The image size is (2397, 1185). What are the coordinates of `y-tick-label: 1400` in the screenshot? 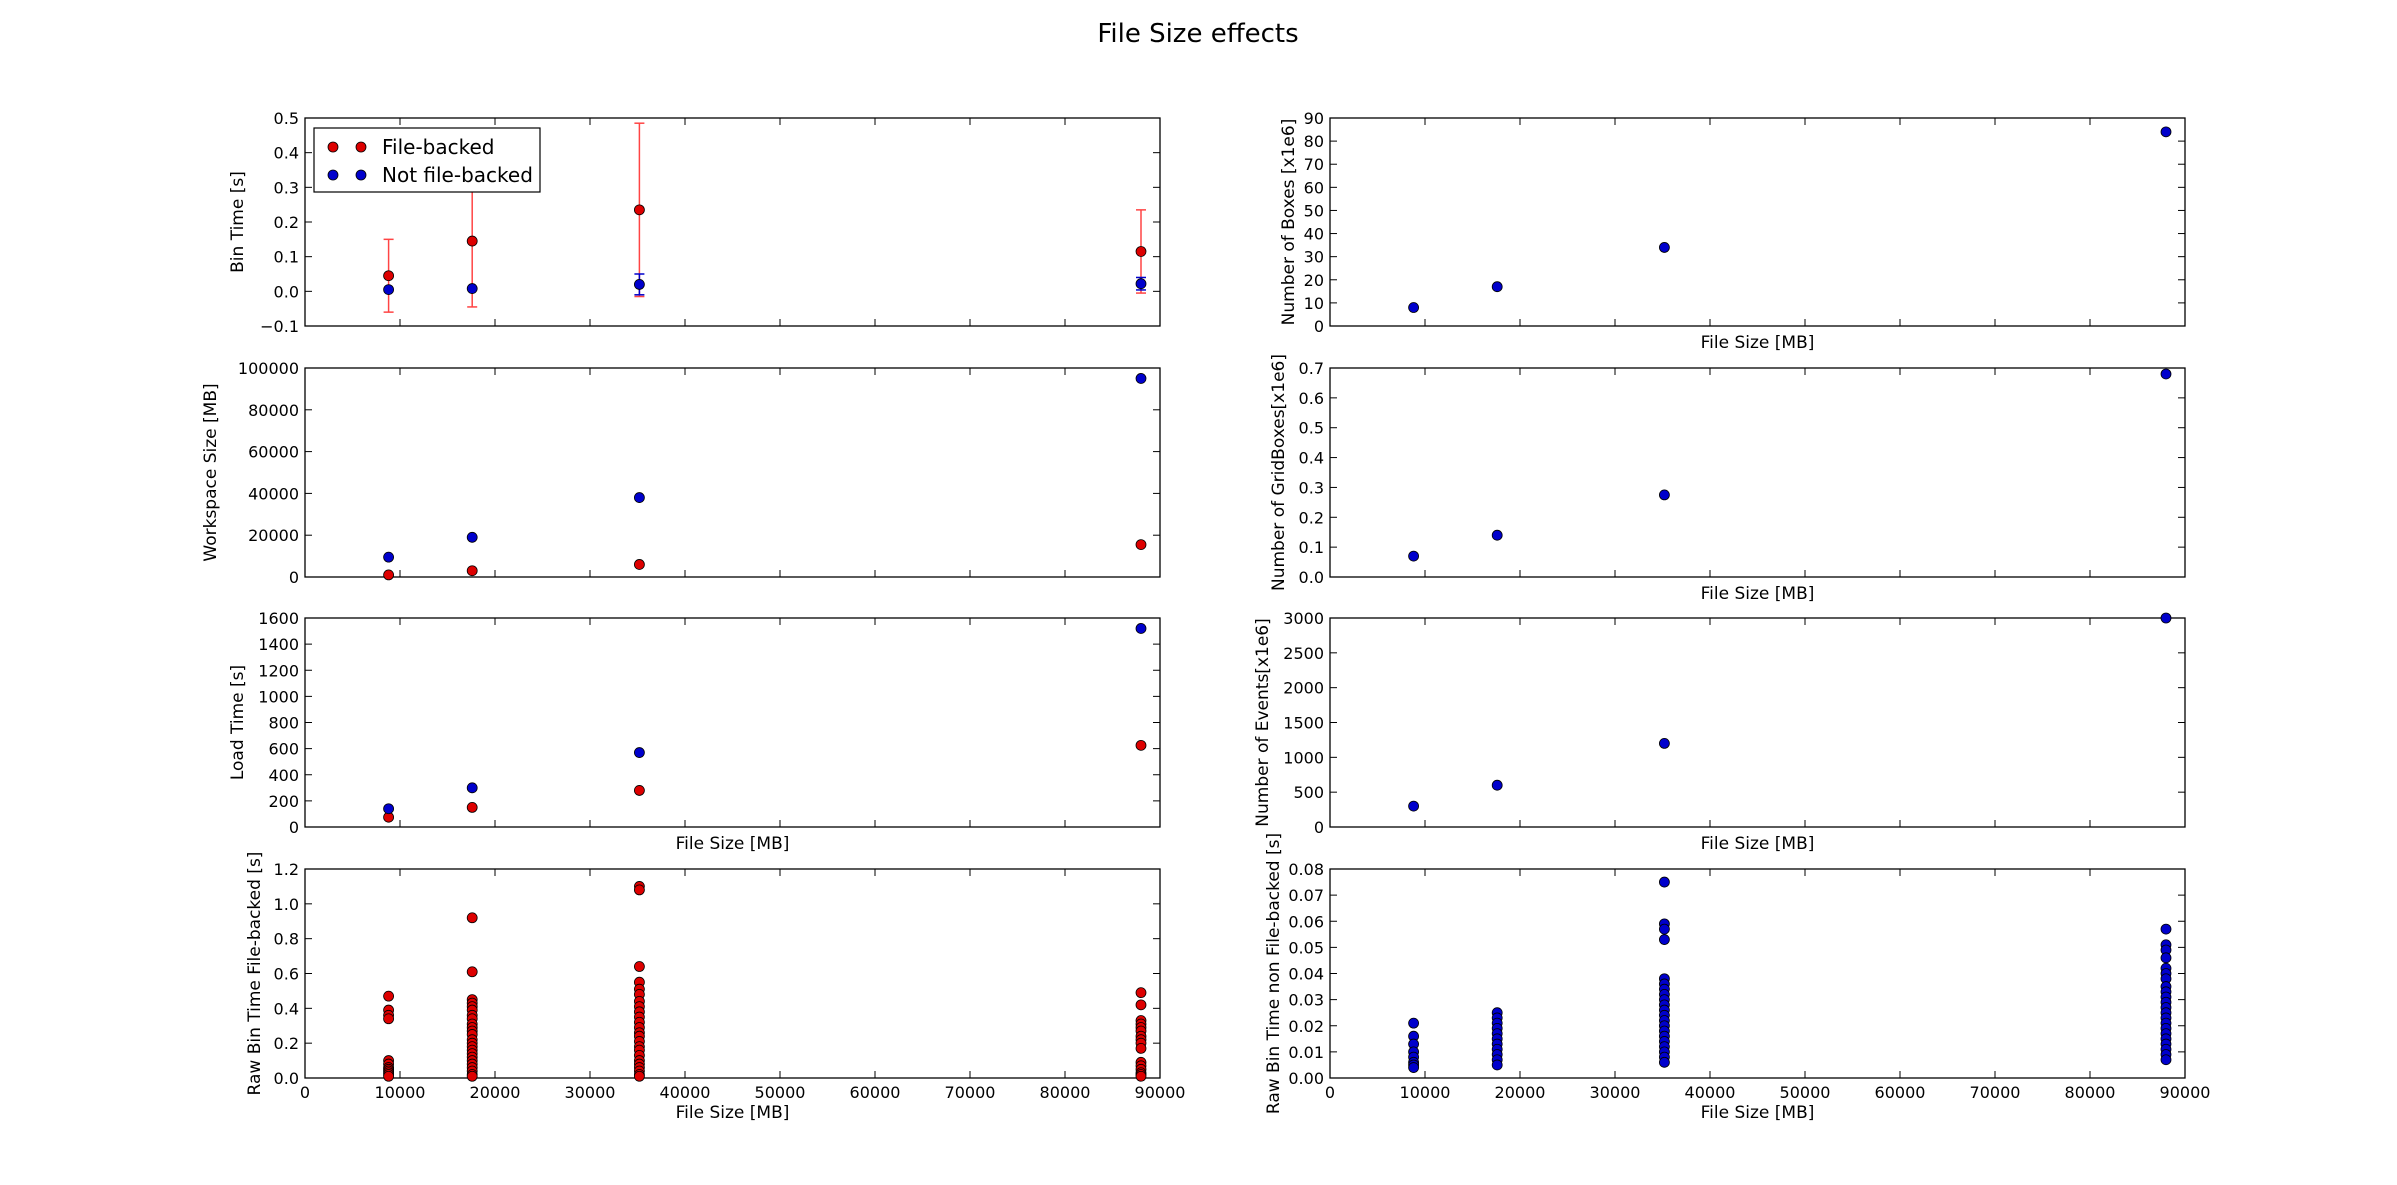 It's located at (278, 644).